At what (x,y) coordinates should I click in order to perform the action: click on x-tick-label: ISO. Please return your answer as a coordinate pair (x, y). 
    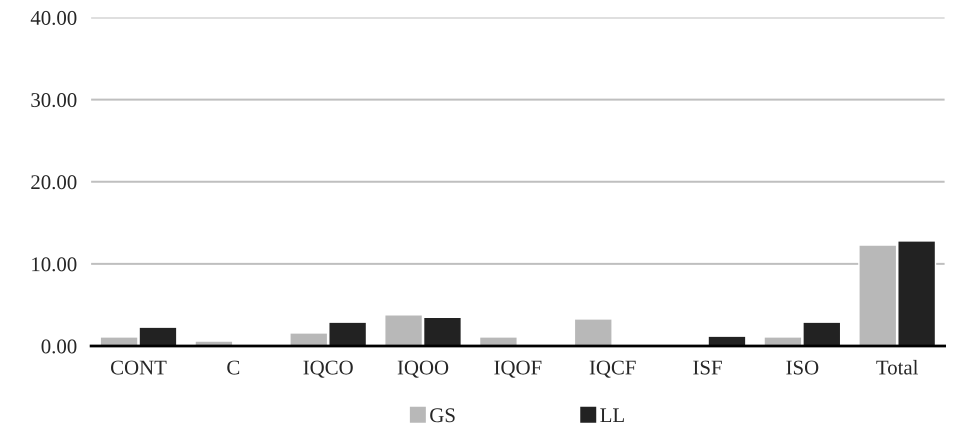
    Looking at the image, I should click on (802, 367).